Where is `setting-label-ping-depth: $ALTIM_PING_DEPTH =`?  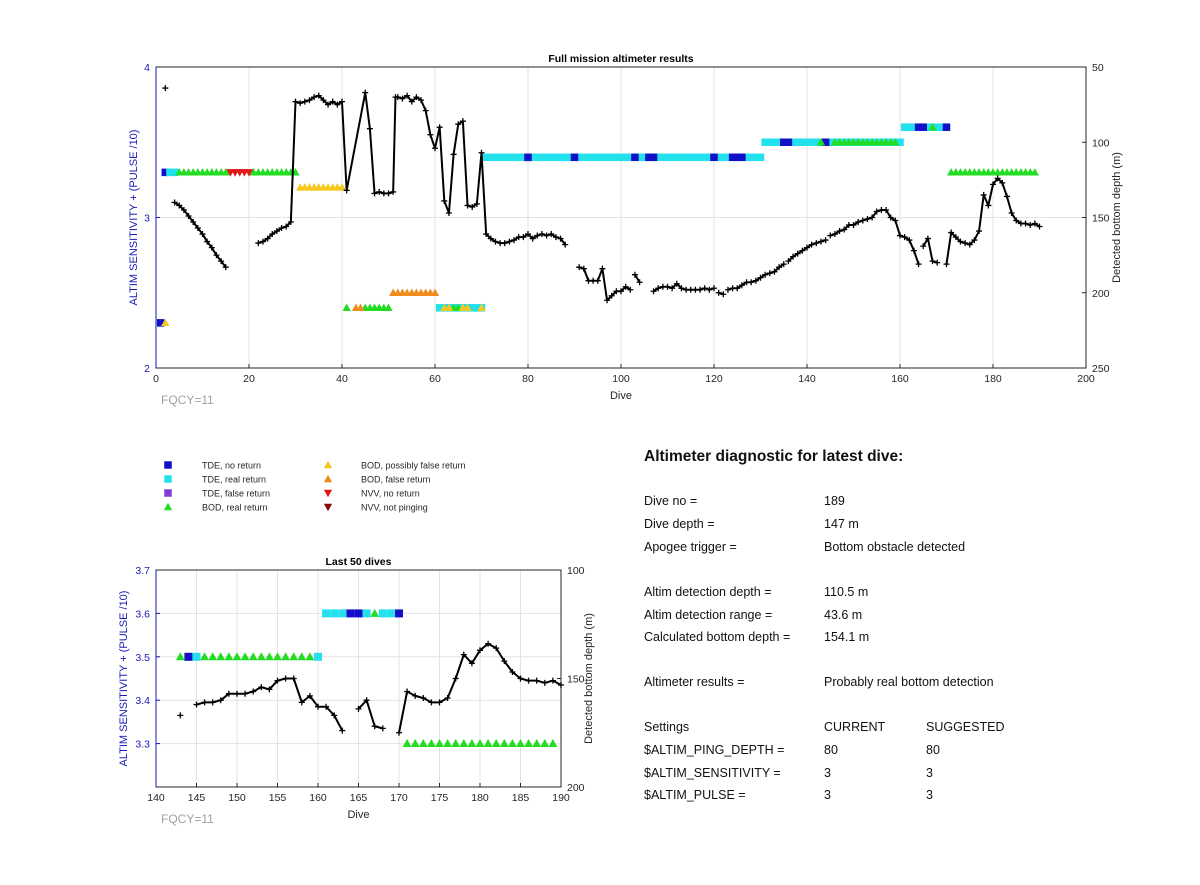
setting-label-ping-depth: $ALTIM_PING_DEPTH = is located at coordinates (714, 750).